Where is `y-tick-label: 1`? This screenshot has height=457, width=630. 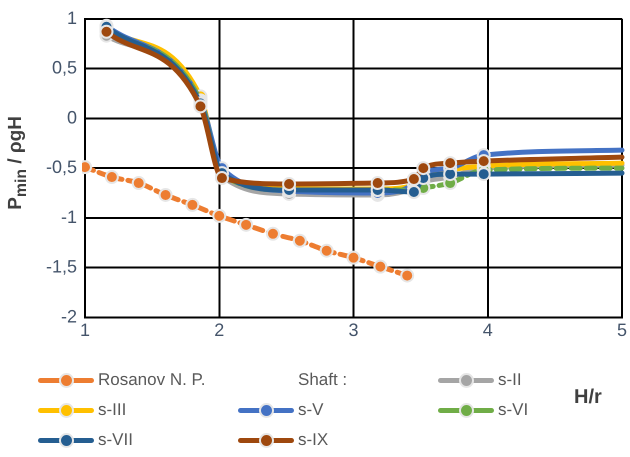 y-tick-label: 1 is located at coordinates (72, 18).